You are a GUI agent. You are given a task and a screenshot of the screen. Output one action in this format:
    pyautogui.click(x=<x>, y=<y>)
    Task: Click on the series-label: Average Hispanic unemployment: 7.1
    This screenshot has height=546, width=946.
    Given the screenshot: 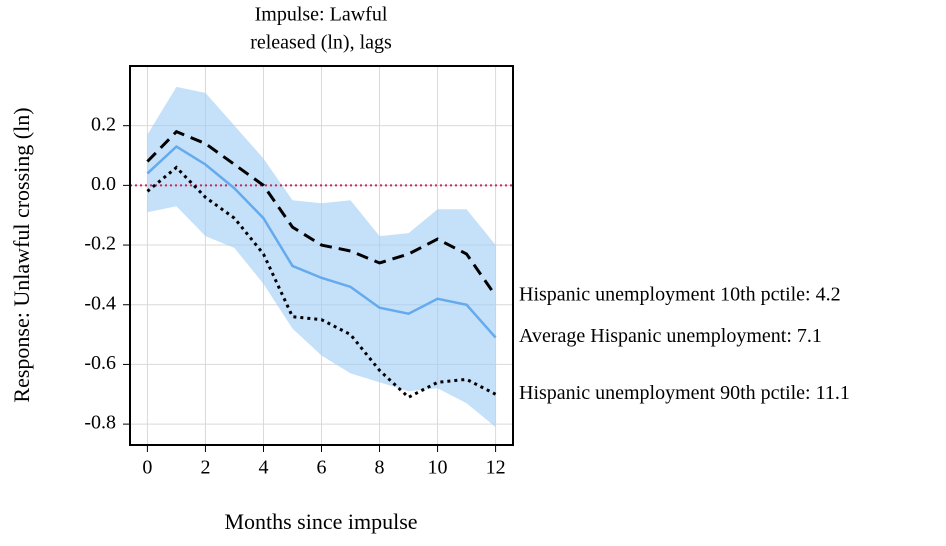 What is the action you would take?
    pyautogui.click(x=670, y=336)
    